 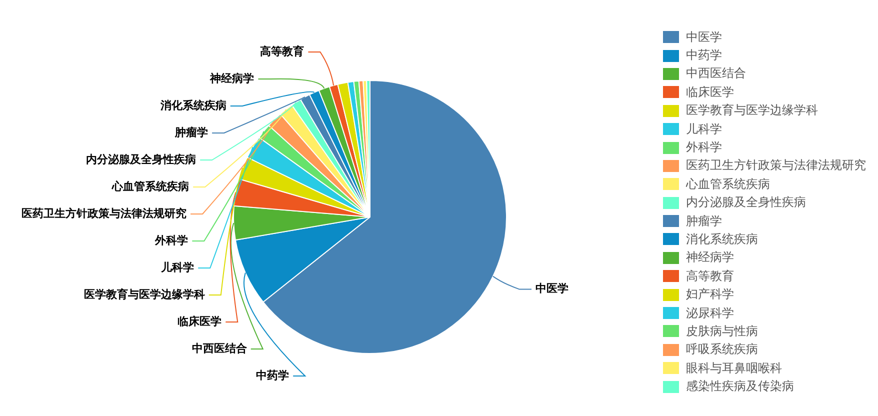 What do you see at coordinates (704, 55) in the screenshot?
I see `legend-label: 中药学` at bounding box center [704, 55].